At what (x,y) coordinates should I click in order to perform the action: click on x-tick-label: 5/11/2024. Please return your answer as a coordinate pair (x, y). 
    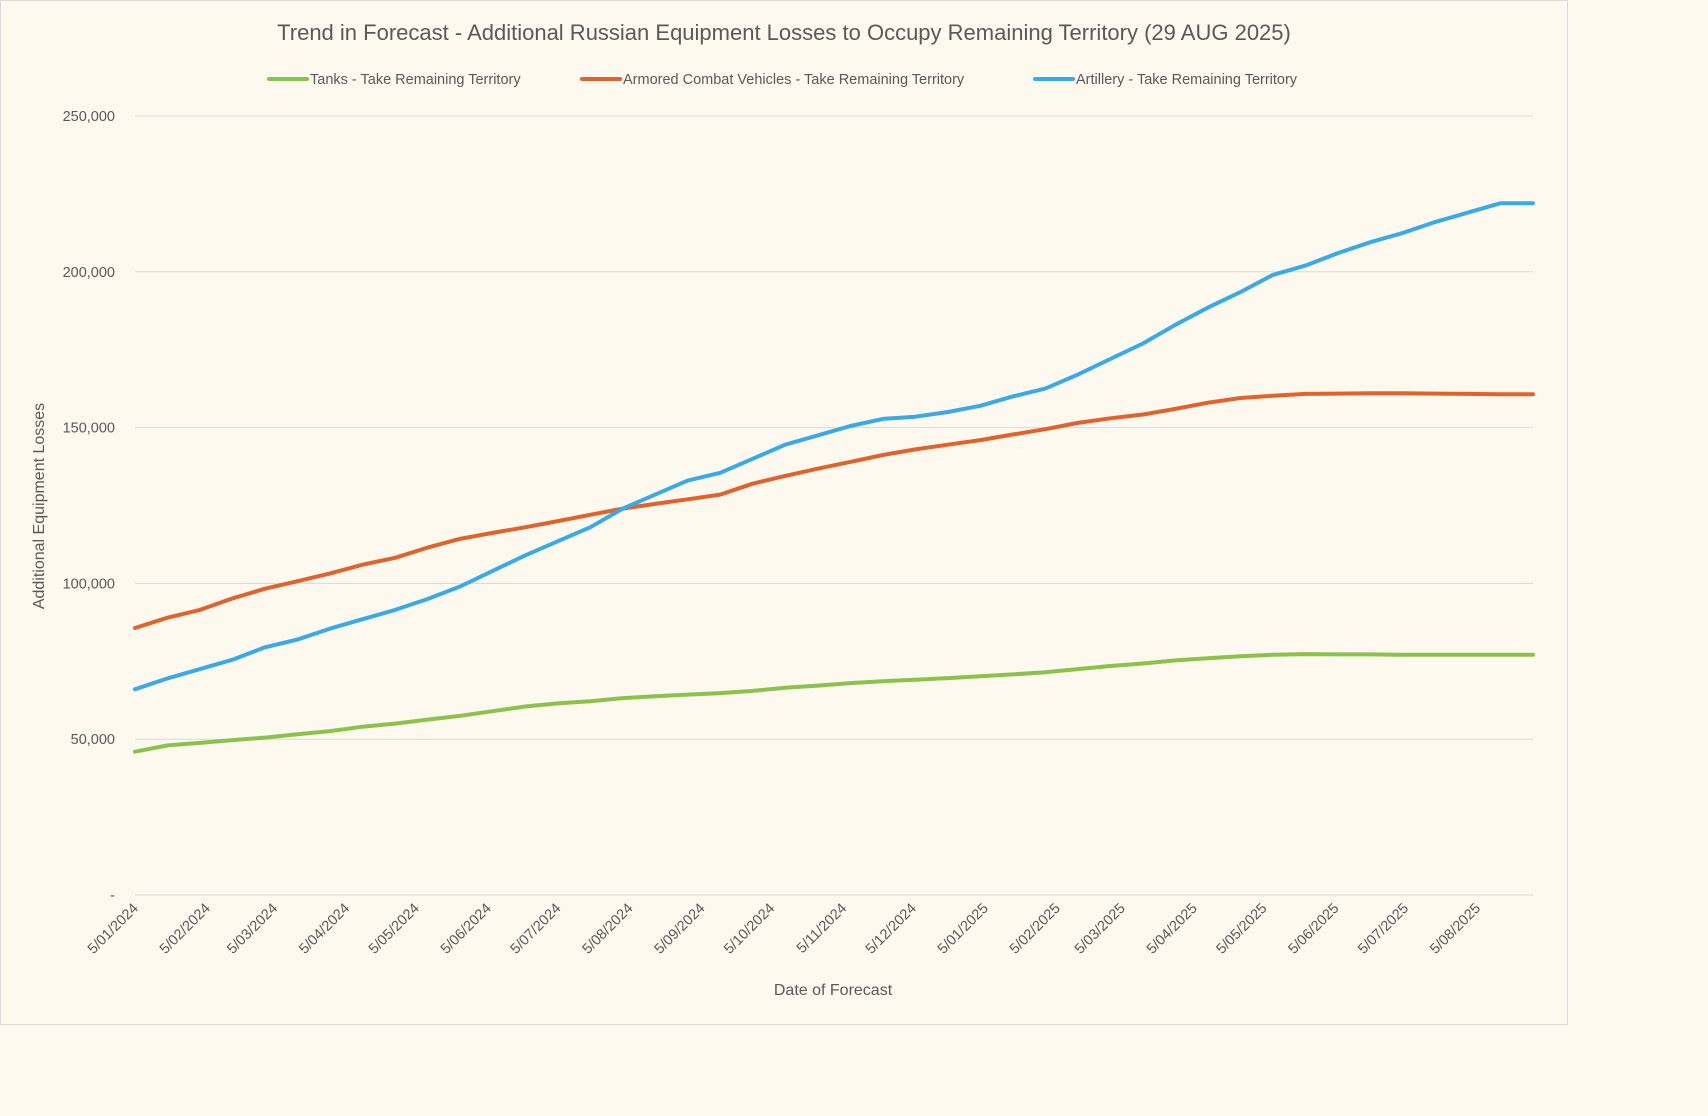
    Looking at the image, I should click on (822, 929).